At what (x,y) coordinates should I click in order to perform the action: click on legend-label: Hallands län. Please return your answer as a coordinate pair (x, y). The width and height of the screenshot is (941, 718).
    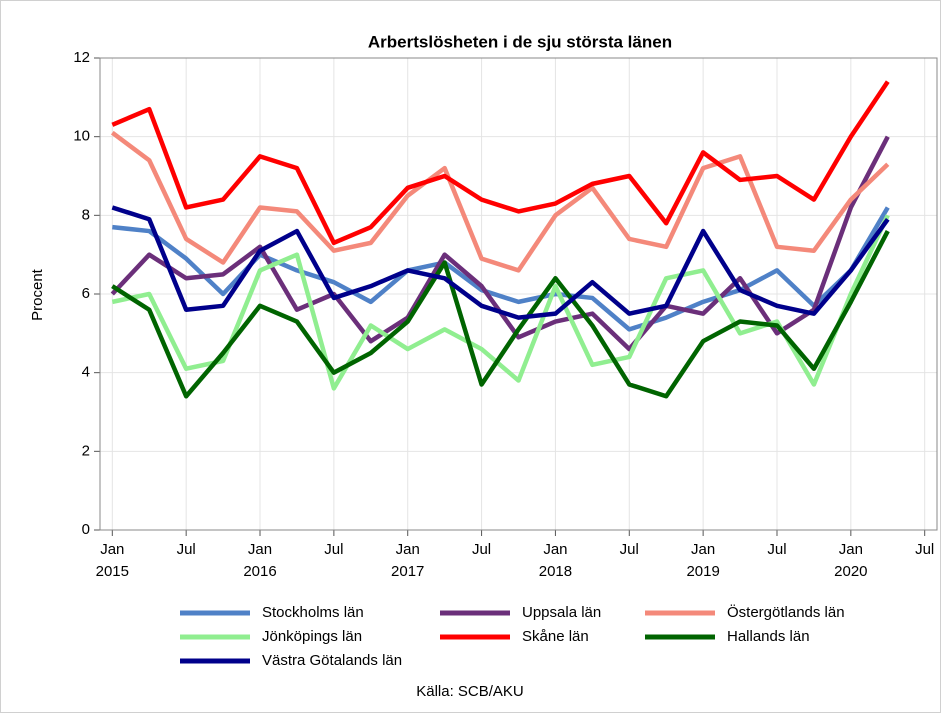
    Looking at the image, I should click on (768, 636).